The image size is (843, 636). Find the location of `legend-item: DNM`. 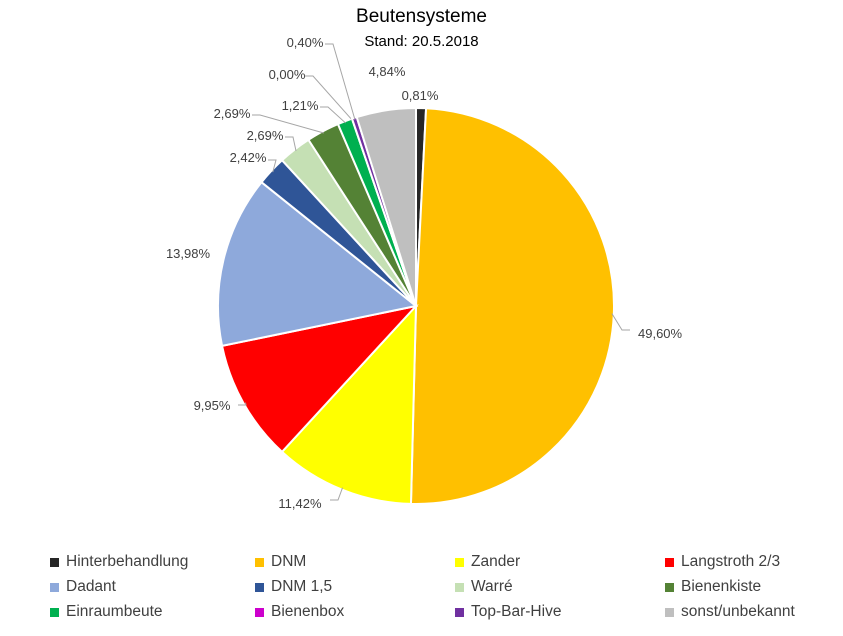

legend-item: DNM is located at coordinates (355, 562).